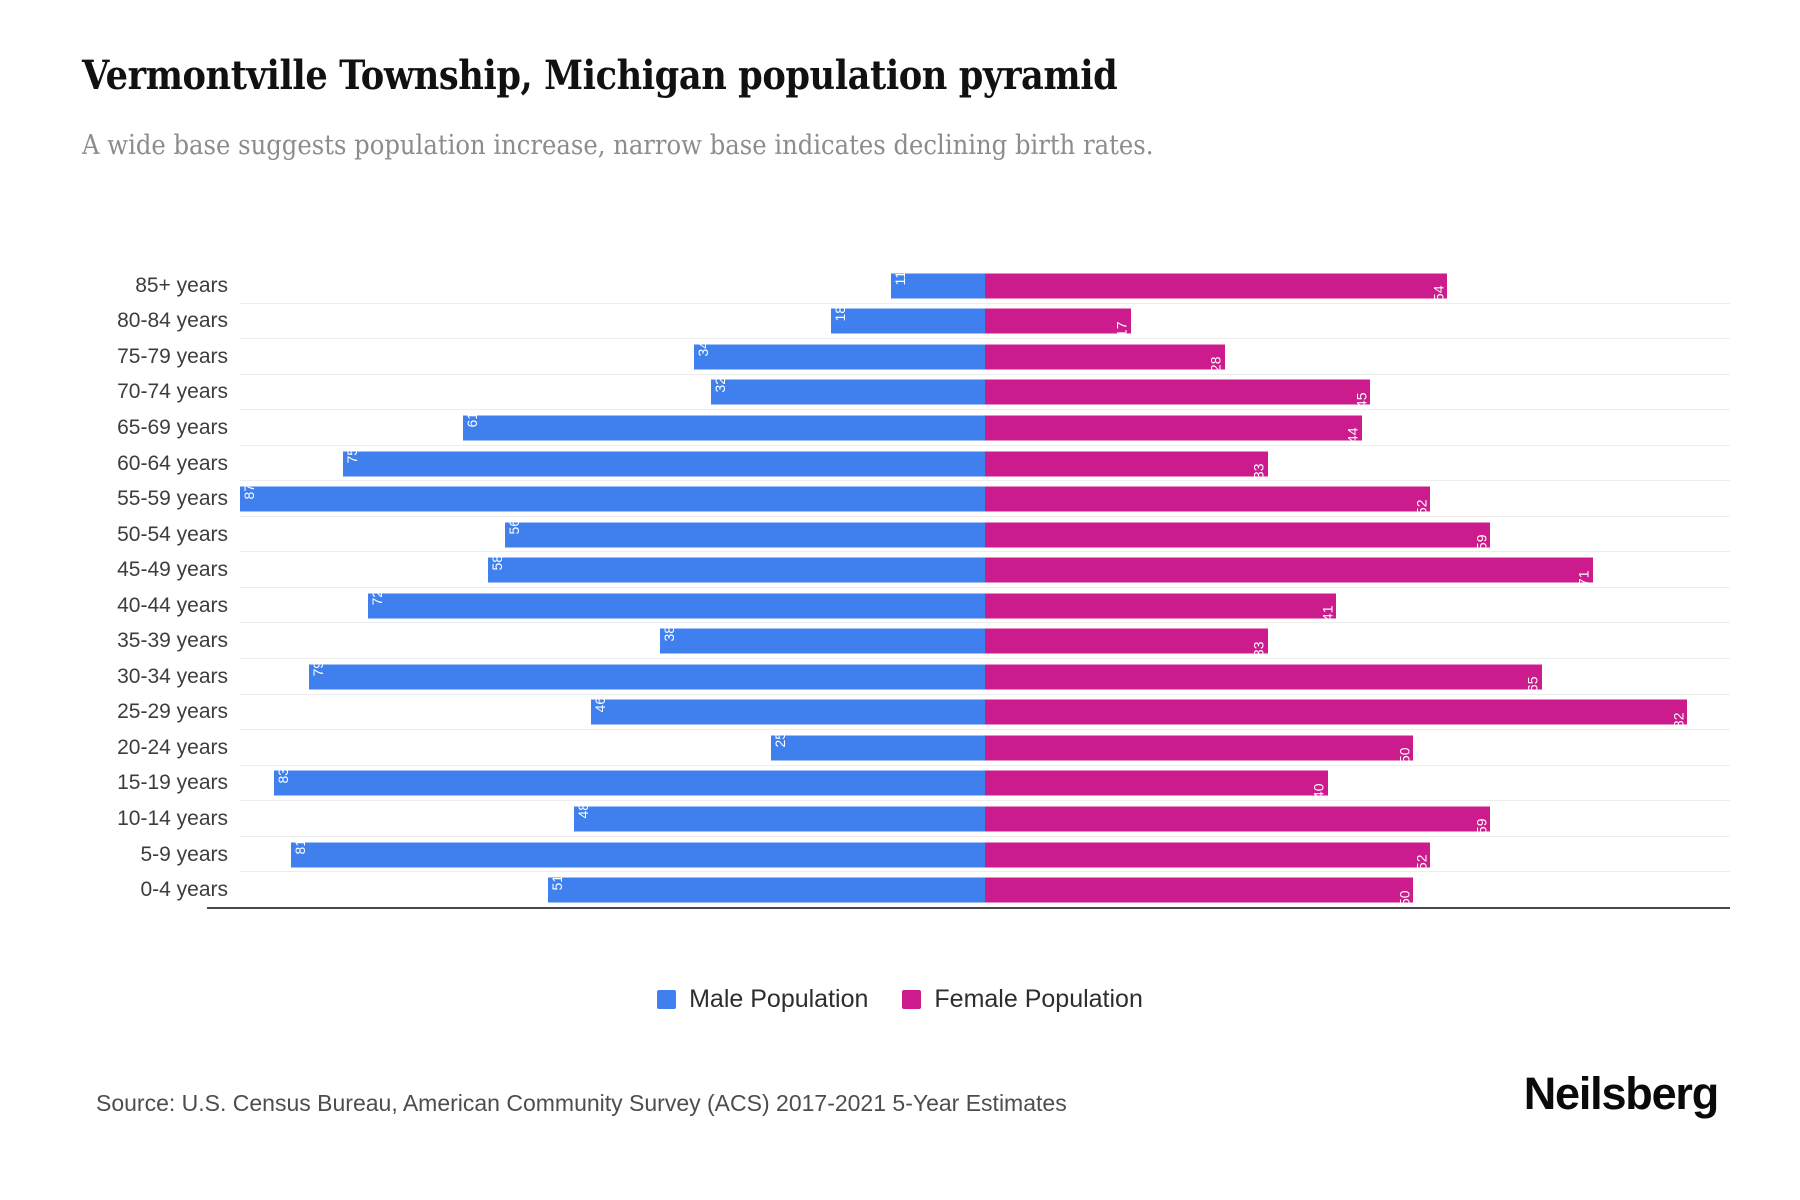 The image size is (1800, 1200). What do you see at coordinates (1532, 684) in the screenshot?
I see `bar-value-female: 65` at bounding box center [1532, 684].